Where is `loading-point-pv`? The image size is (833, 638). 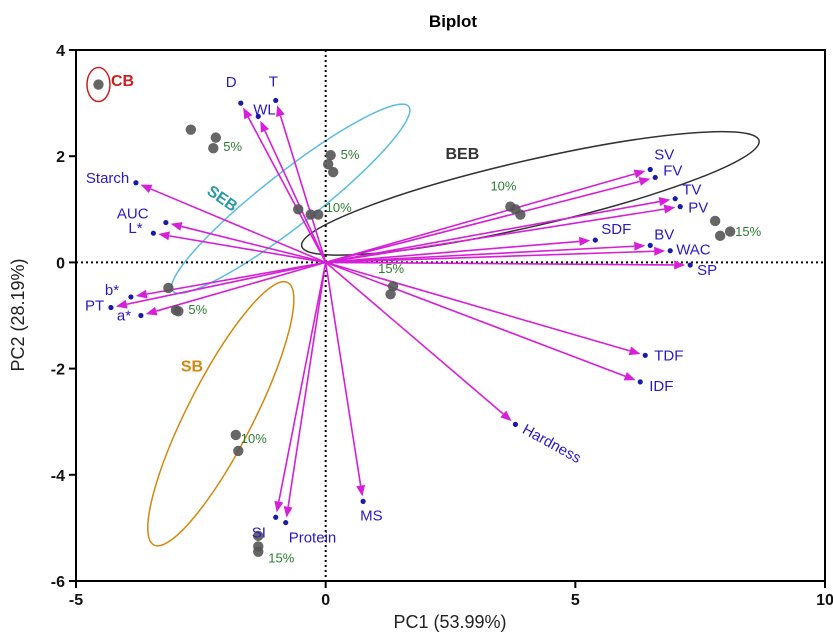
loading-point-pv is located at coordinates (680, 207).